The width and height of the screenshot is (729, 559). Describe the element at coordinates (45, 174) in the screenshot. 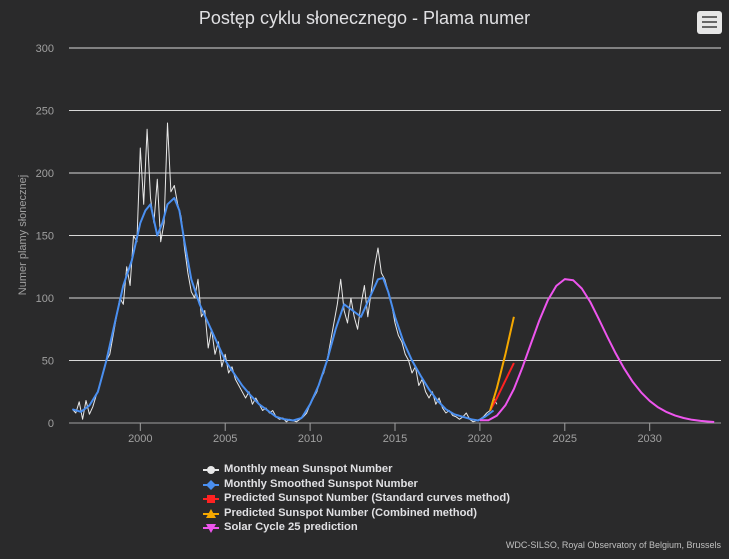

I see `y-tick-label: 200` at that location.